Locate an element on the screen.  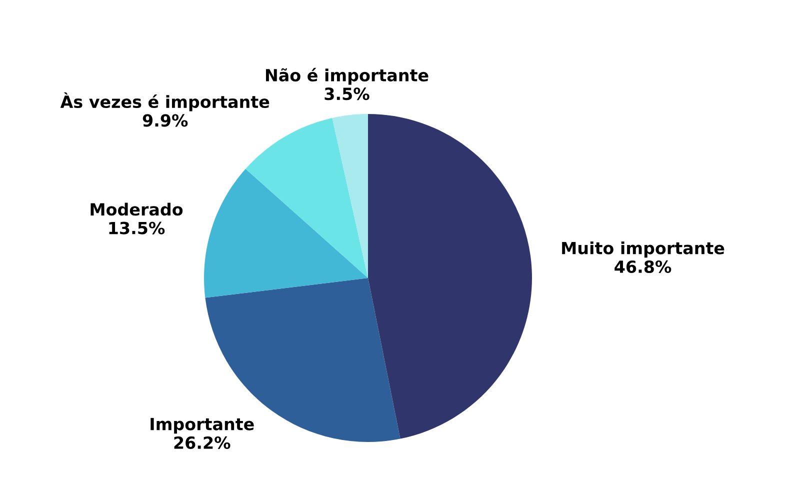
data-label: 3.5% is located at coordinates (347, 94).